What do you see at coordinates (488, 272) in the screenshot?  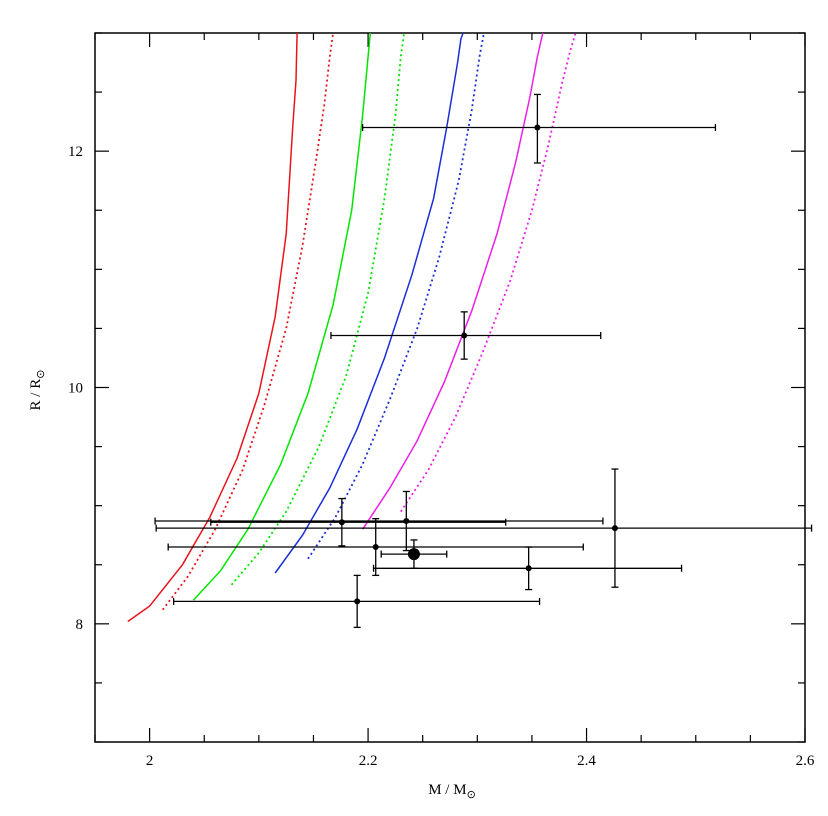 I see `curve-magenta-dotted` at bounding box center [488, 272].